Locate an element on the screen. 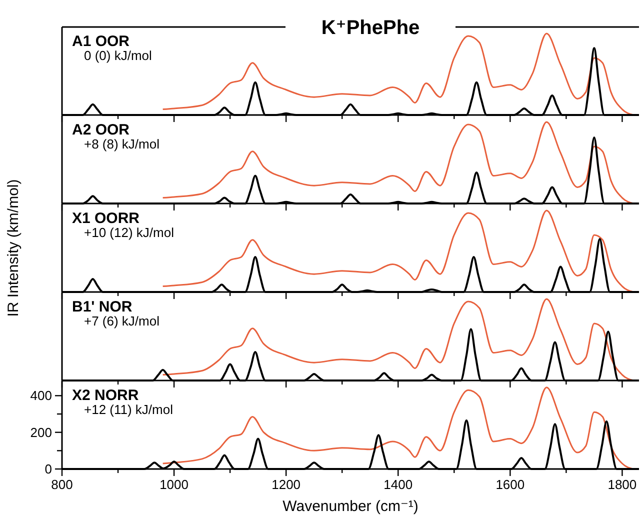 The height and width of the screenshot is (523, 641). annotation: A2 OOR is located at coordinates (101, 130).